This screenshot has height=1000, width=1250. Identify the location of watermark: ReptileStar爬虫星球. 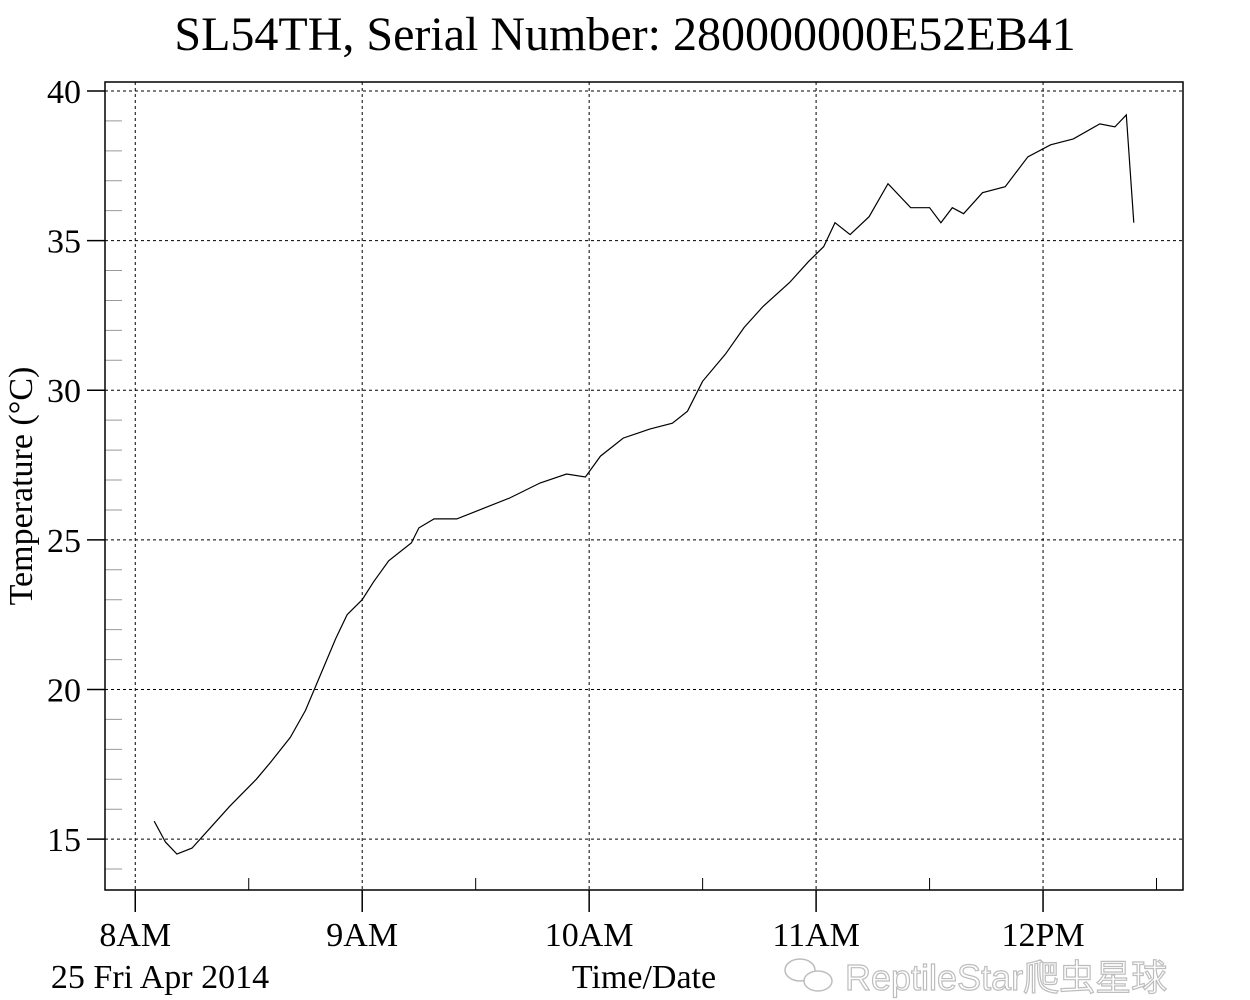
(976, 977).